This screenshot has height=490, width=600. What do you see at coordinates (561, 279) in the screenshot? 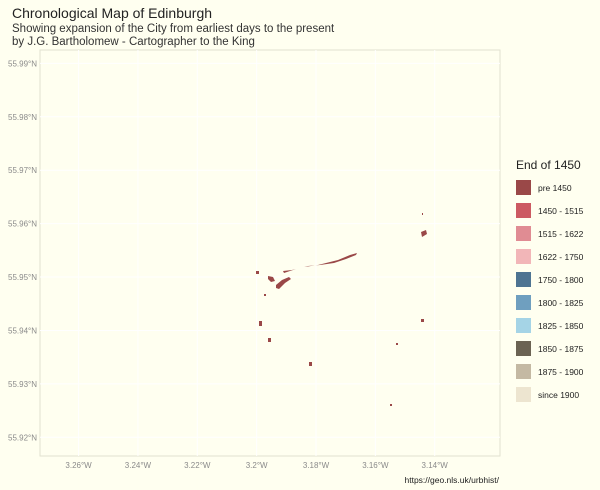
I see `legend-label: 1750 - 1800` at bounding box center [561, 279].